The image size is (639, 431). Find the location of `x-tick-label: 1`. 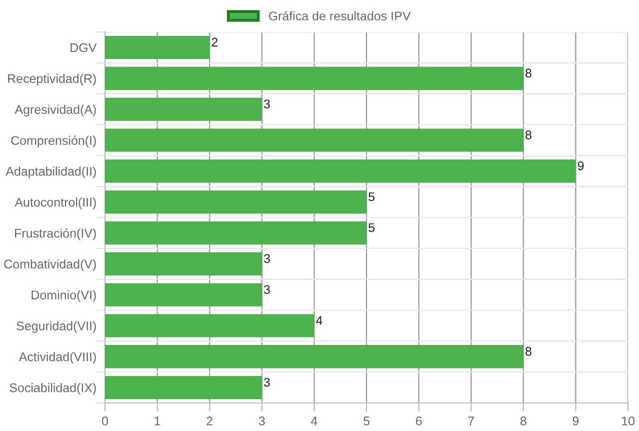

x-tick-label: 1 is located at coordinates (157, 421).